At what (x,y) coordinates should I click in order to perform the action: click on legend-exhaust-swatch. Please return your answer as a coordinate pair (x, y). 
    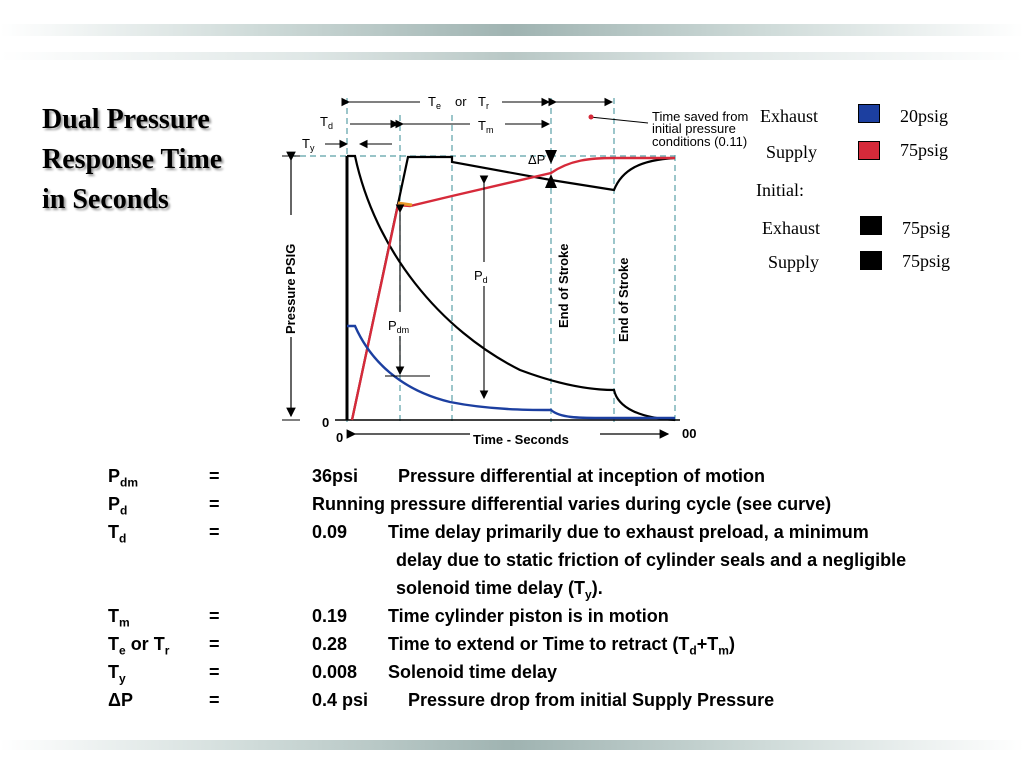
    Looking at the image, I should click on (869, 113).